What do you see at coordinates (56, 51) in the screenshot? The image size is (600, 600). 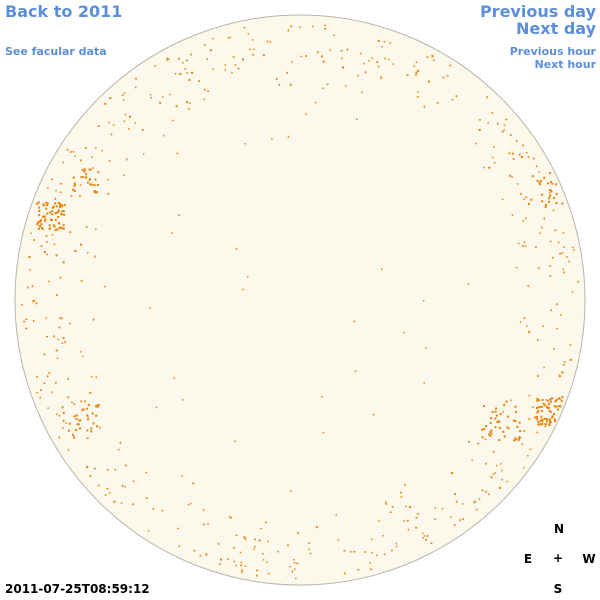 I see `see-facular-data-link: See facular data` at bounding box center [56, 51].